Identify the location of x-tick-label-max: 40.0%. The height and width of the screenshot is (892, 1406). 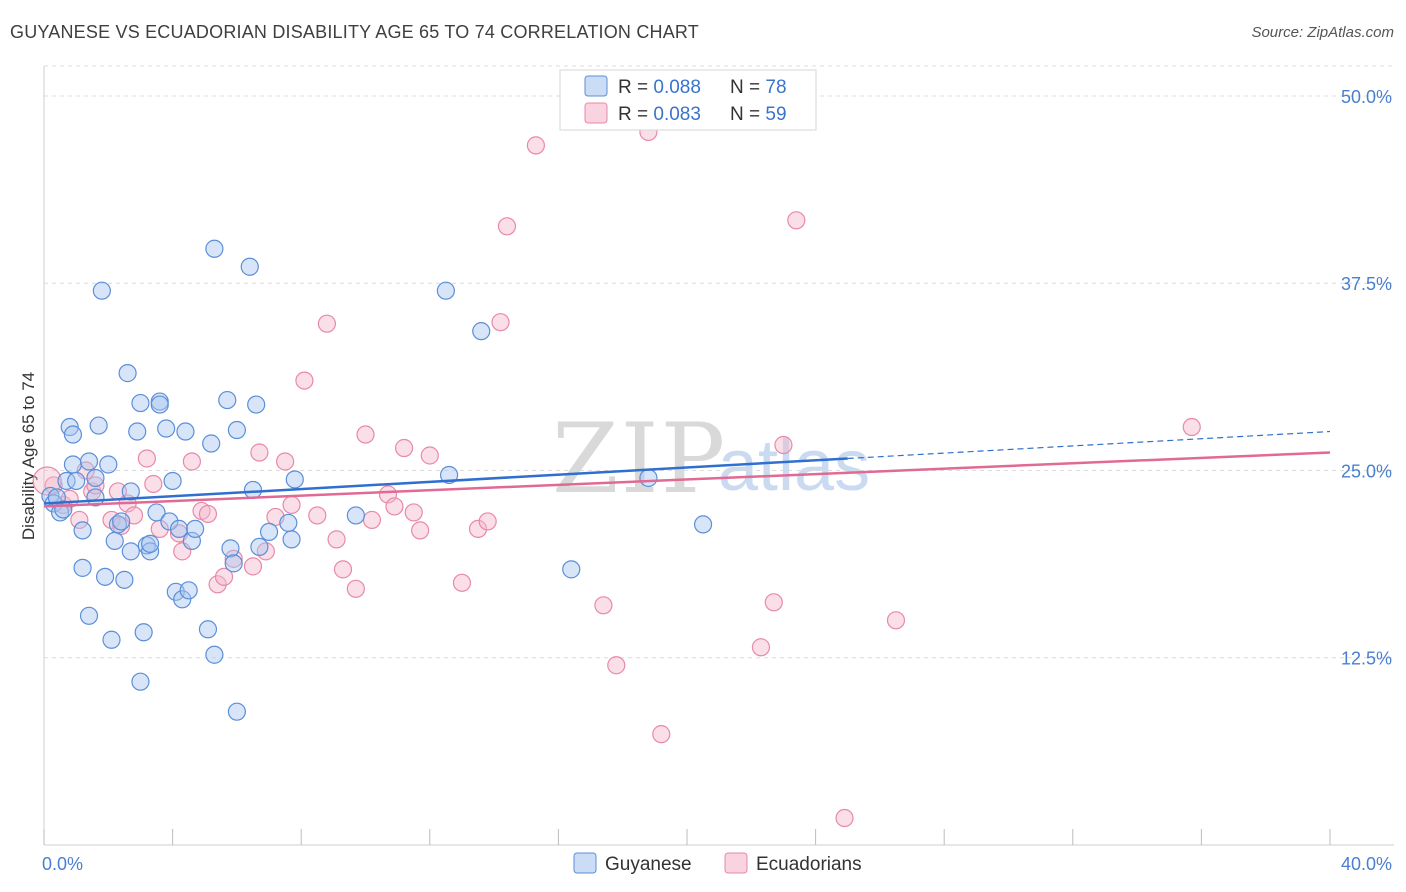
(1366, 864).